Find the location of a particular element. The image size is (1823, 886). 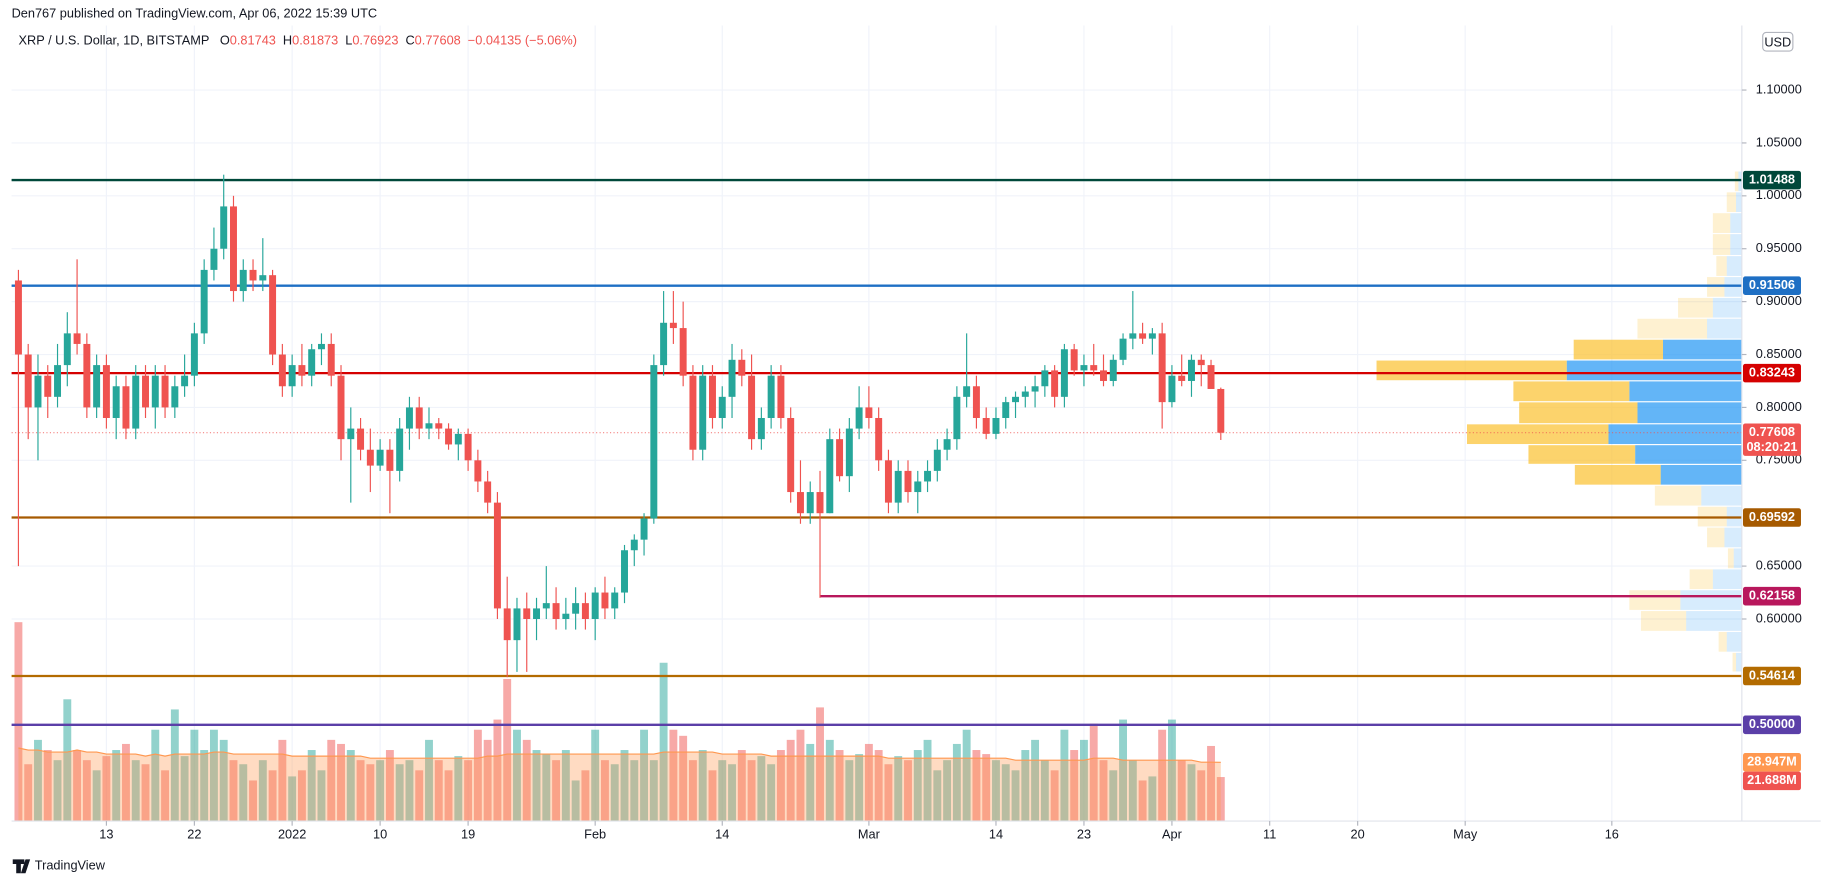

l-letter: L is located at coordinates (348, 40).